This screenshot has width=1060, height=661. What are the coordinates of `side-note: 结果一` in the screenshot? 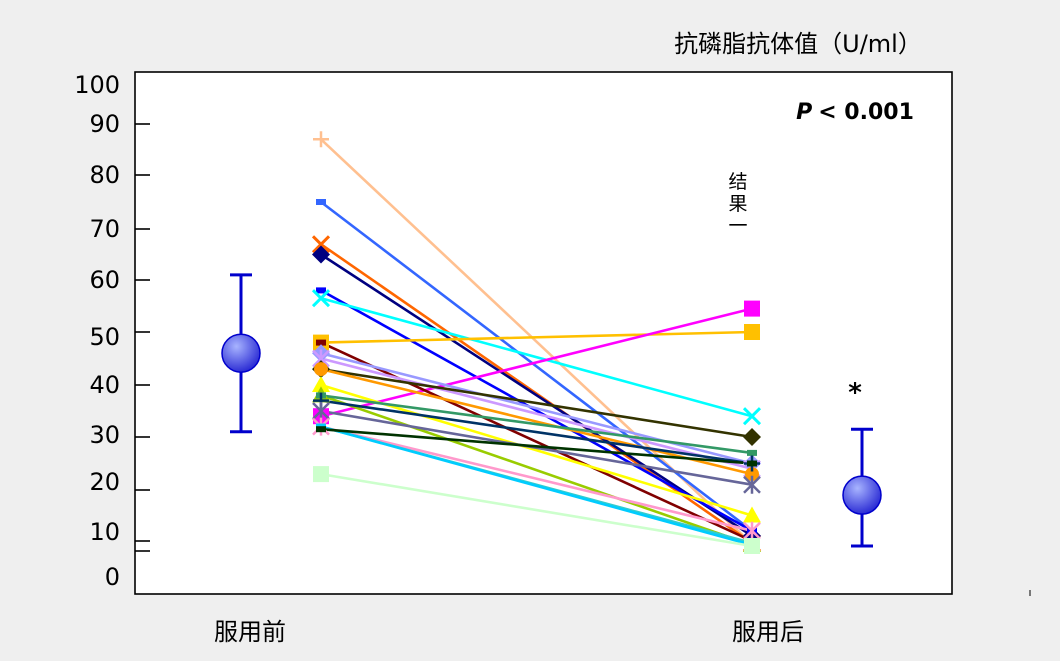 It's located at (737, 204).